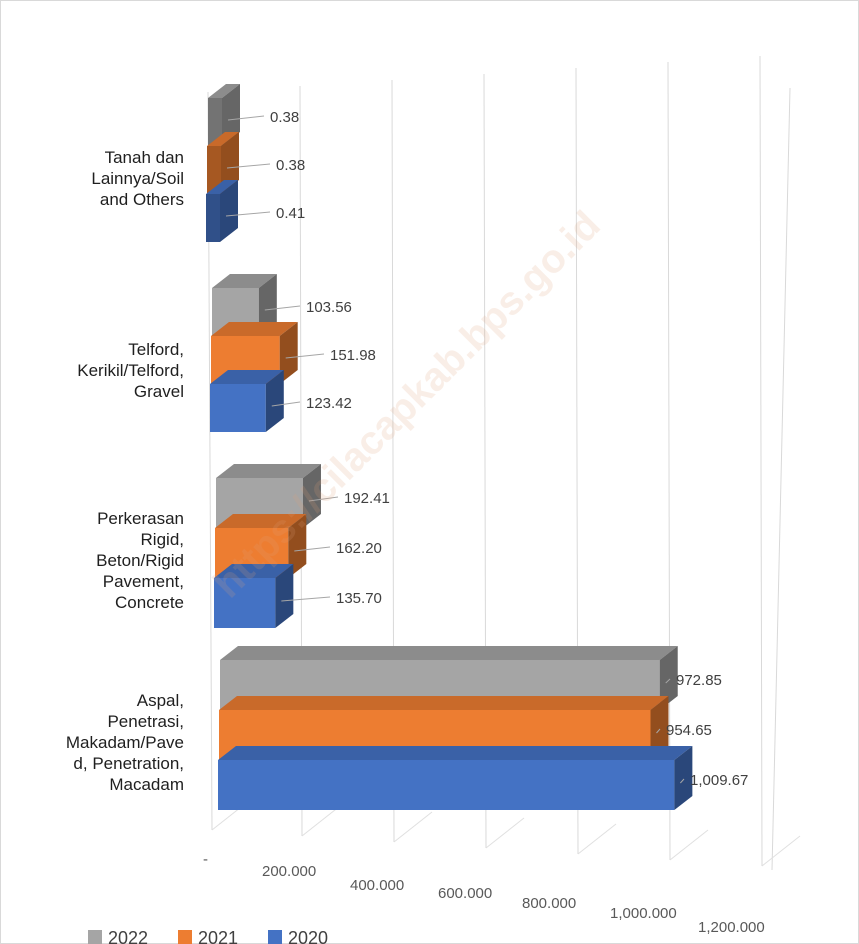 This screenshot has width=859, height=944. I want to click on data-label-2020-0: 0.41, so click(290, 213).